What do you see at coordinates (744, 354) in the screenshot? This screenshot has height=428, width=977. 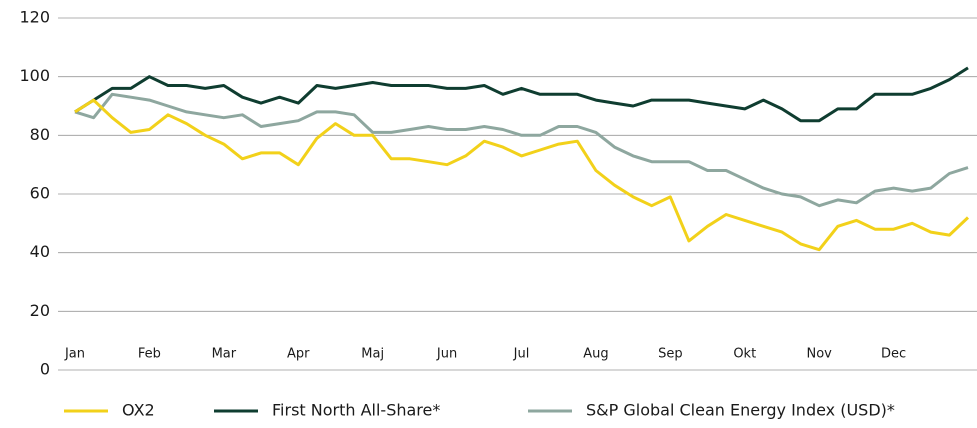 I see `x-tick-label: Okt` at bounding box center [744, 354].